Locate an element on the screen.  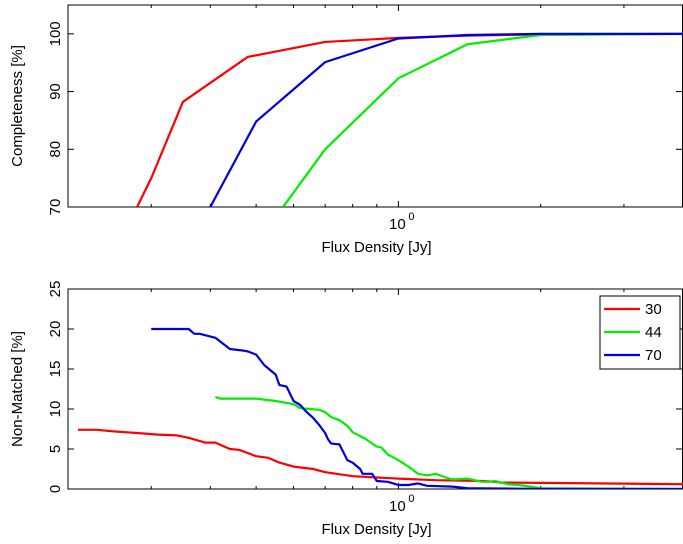
legend-label: 30 is located at coordinates (653, 309).